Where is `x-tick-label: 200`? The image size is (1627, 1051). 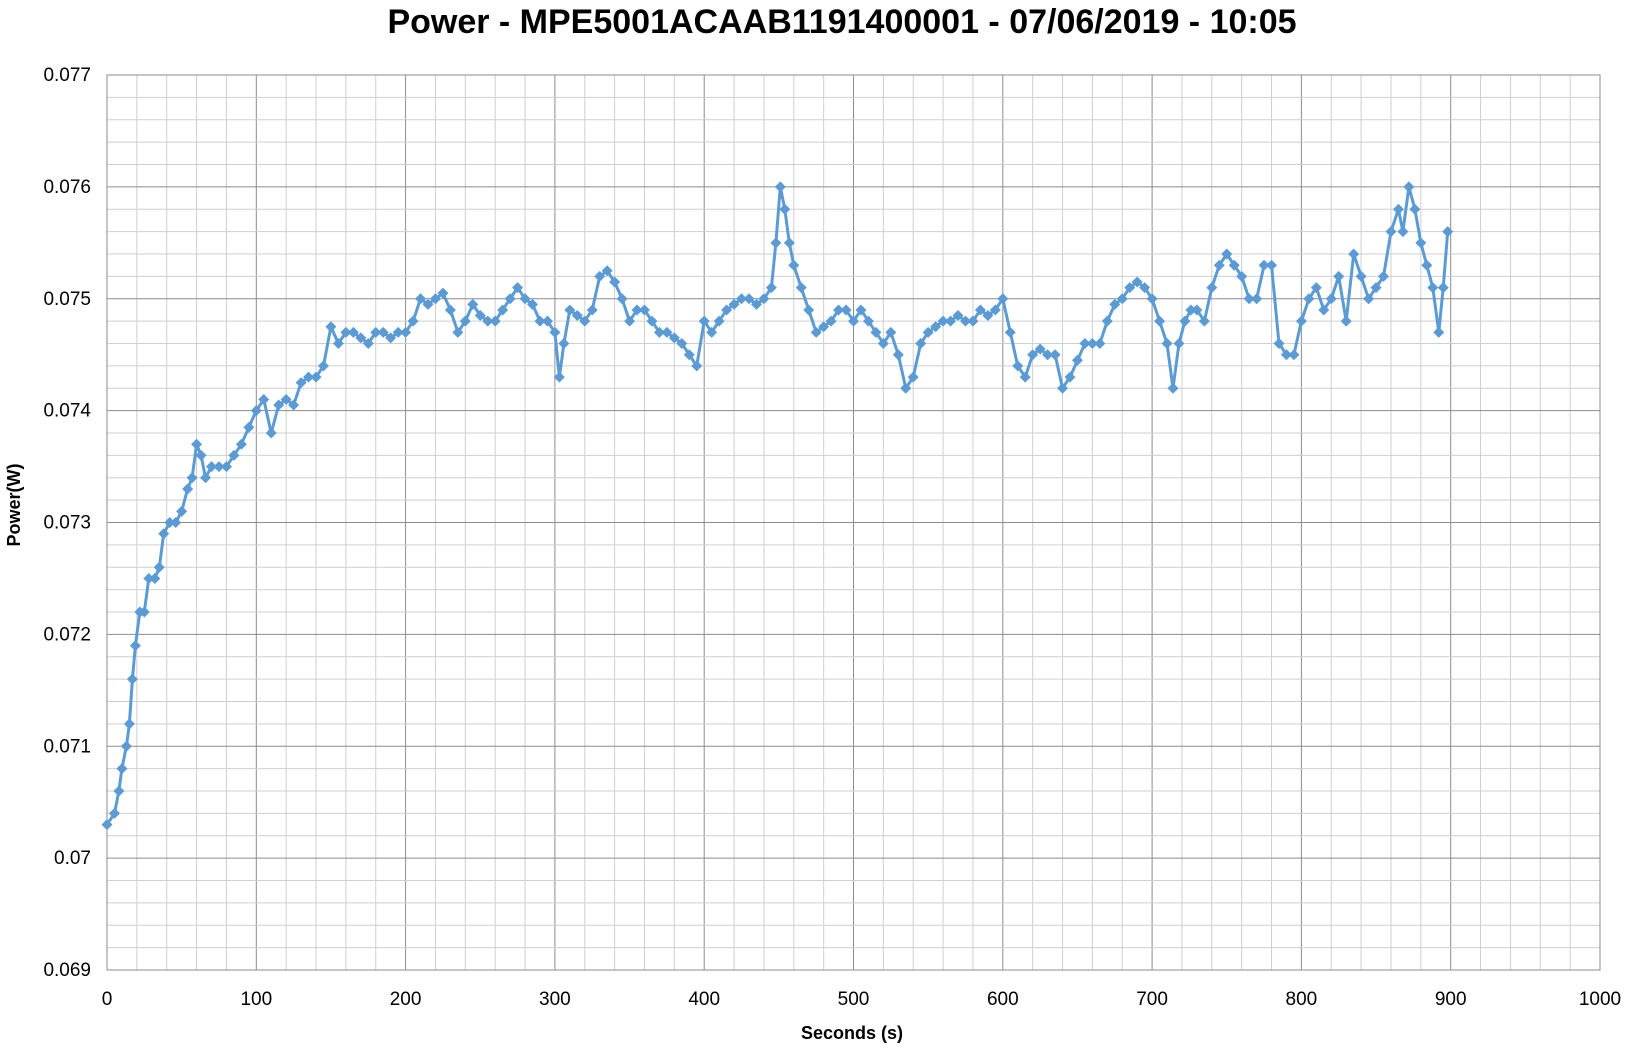 x-tick-label: 200 is located at coordinates (406, 999).